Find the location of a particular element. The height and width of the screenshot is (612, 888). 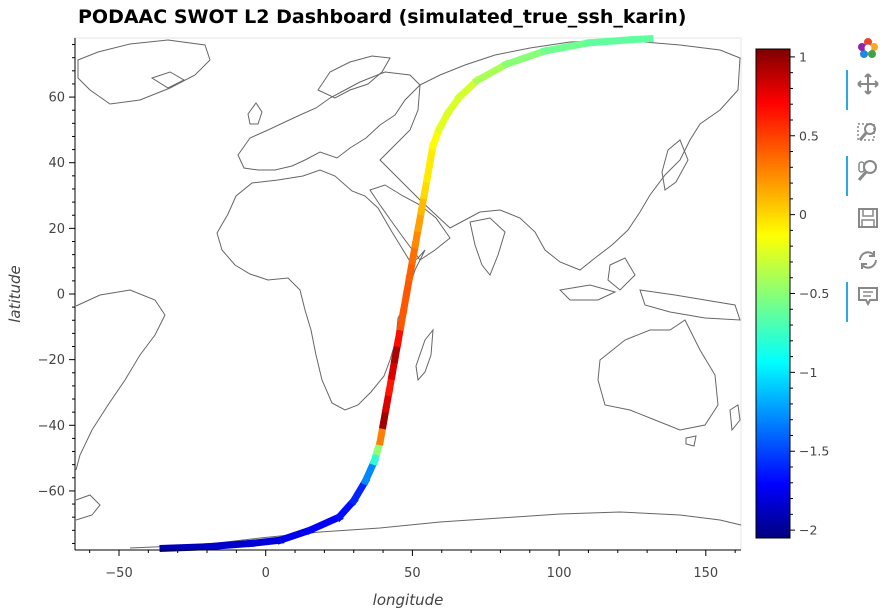

y-tick-label: −40 is located at coordinates (51, 426).